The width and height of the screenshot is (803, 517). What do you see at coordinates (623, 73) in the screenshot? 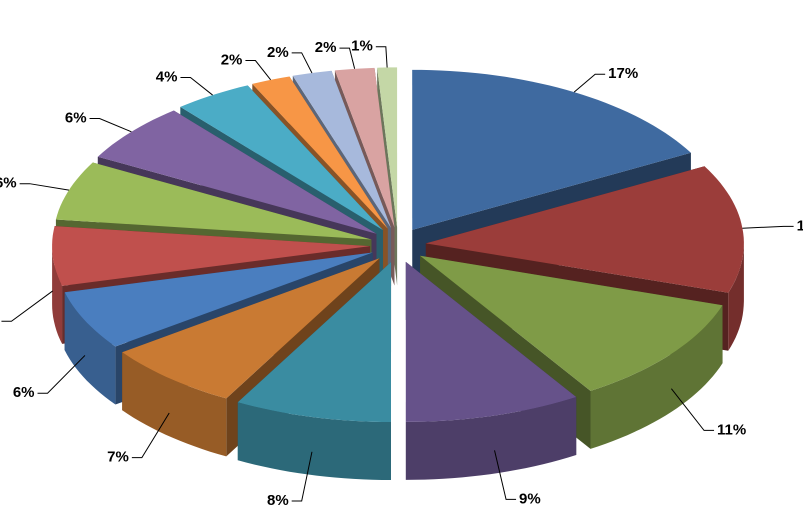
I see `data-label: 17%` at bounding box center [623, 73].